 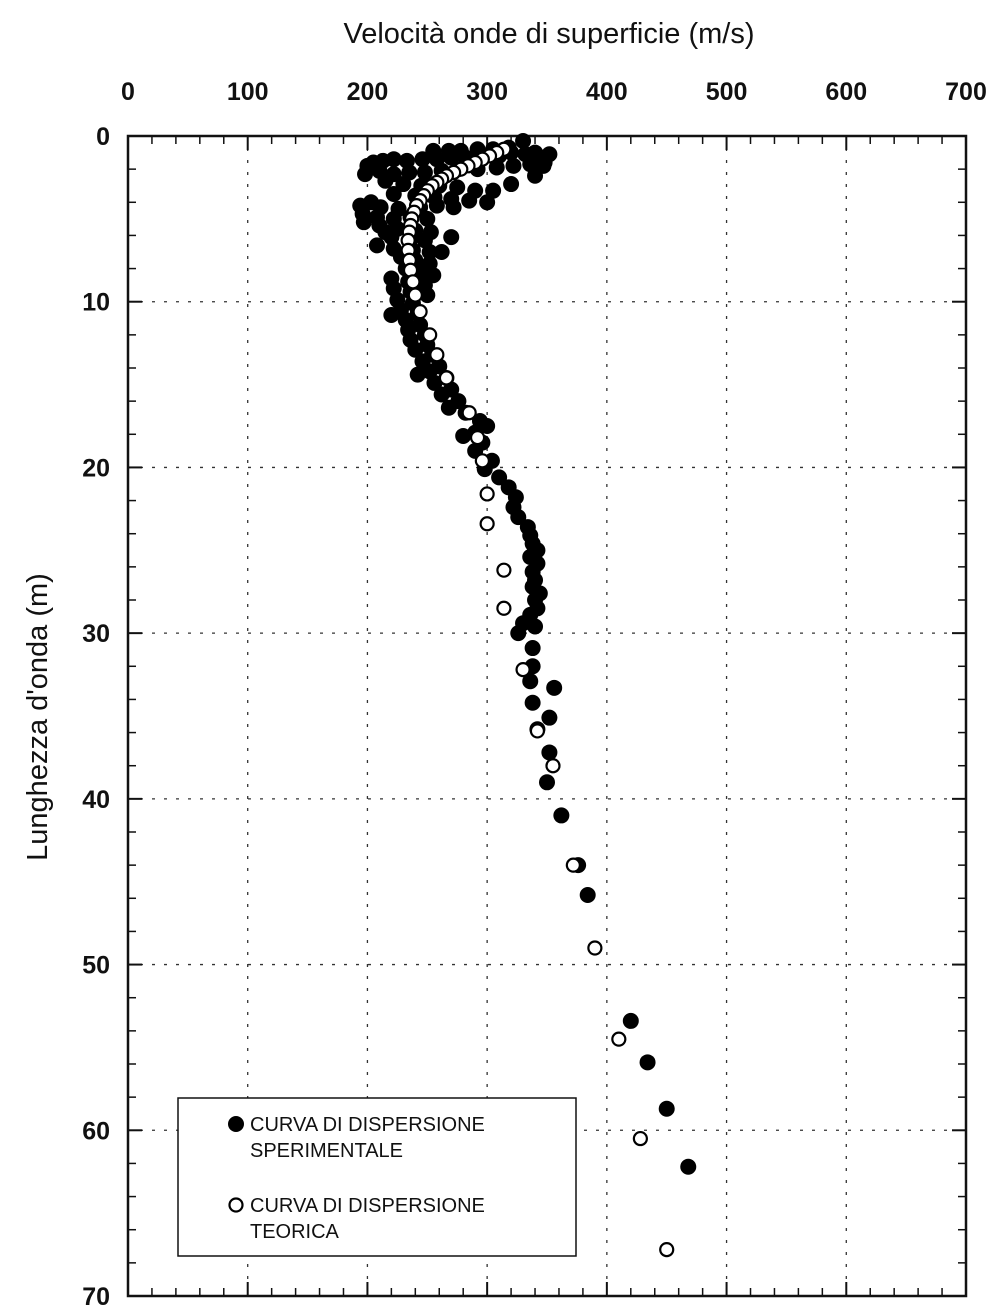 What do you see at coordinates (607, 92) in the screenshot?
I see `x-tick-label: 400` at bounding box center [607, 92].